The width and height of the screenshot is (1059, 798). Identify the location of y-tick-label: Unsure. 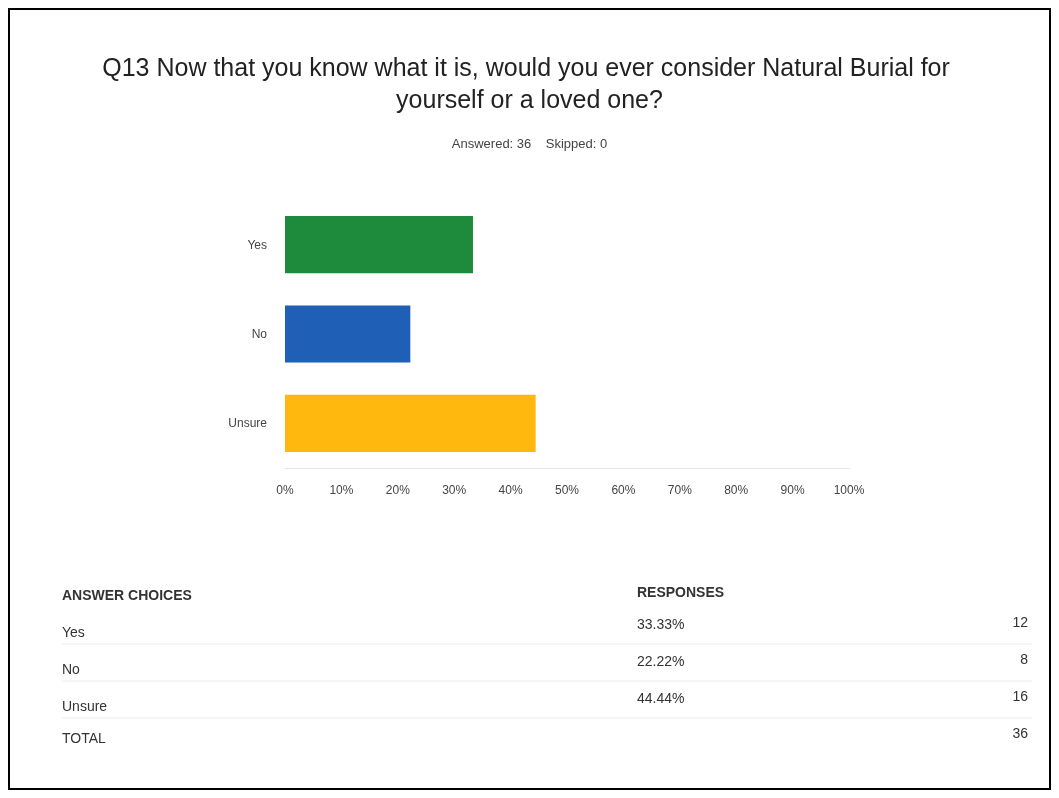
(248, 423).